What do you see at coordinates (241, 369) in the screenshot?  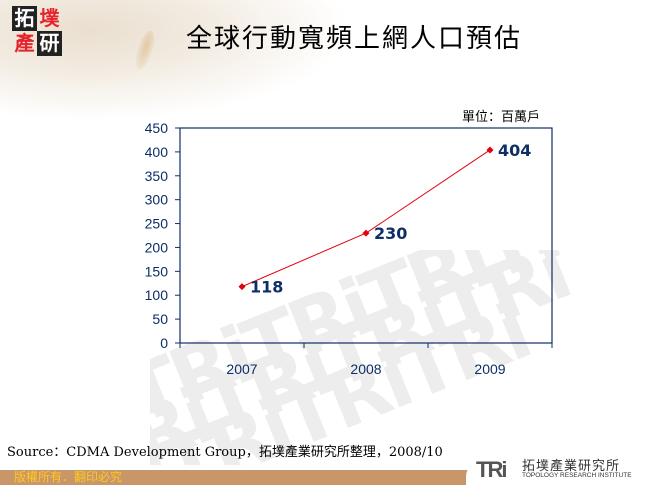 I see `x-tick-label: 2007` at bounding box center [241, 369].